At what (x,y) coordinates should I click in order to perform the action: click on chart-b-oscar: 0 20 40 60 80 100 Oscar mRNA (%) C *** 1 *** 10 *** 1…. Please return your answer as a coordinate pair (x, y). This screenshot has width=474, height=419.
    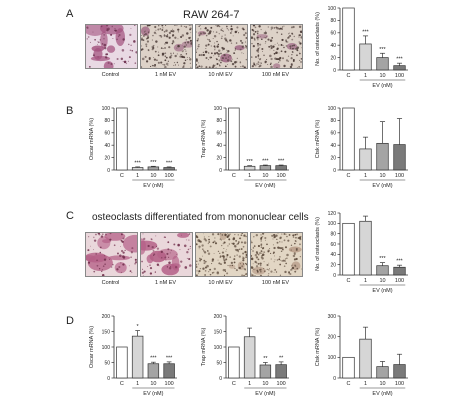
    Looking at the image, I should click on (133, 147).